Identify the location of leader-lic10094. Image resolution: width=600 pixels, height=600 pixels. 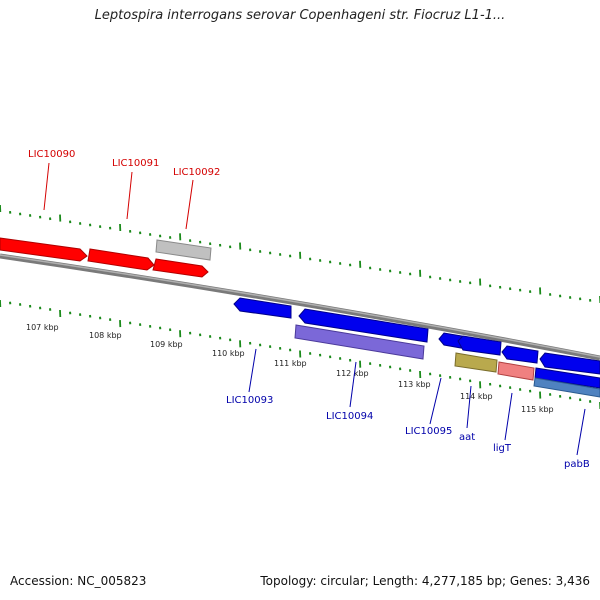
(353, 384).